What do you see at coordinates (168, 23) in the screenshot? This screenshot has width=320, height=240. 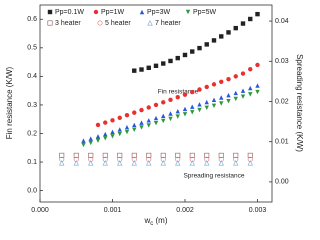 I see `legend-label: 7 heater` at bounding box center [168, 23].